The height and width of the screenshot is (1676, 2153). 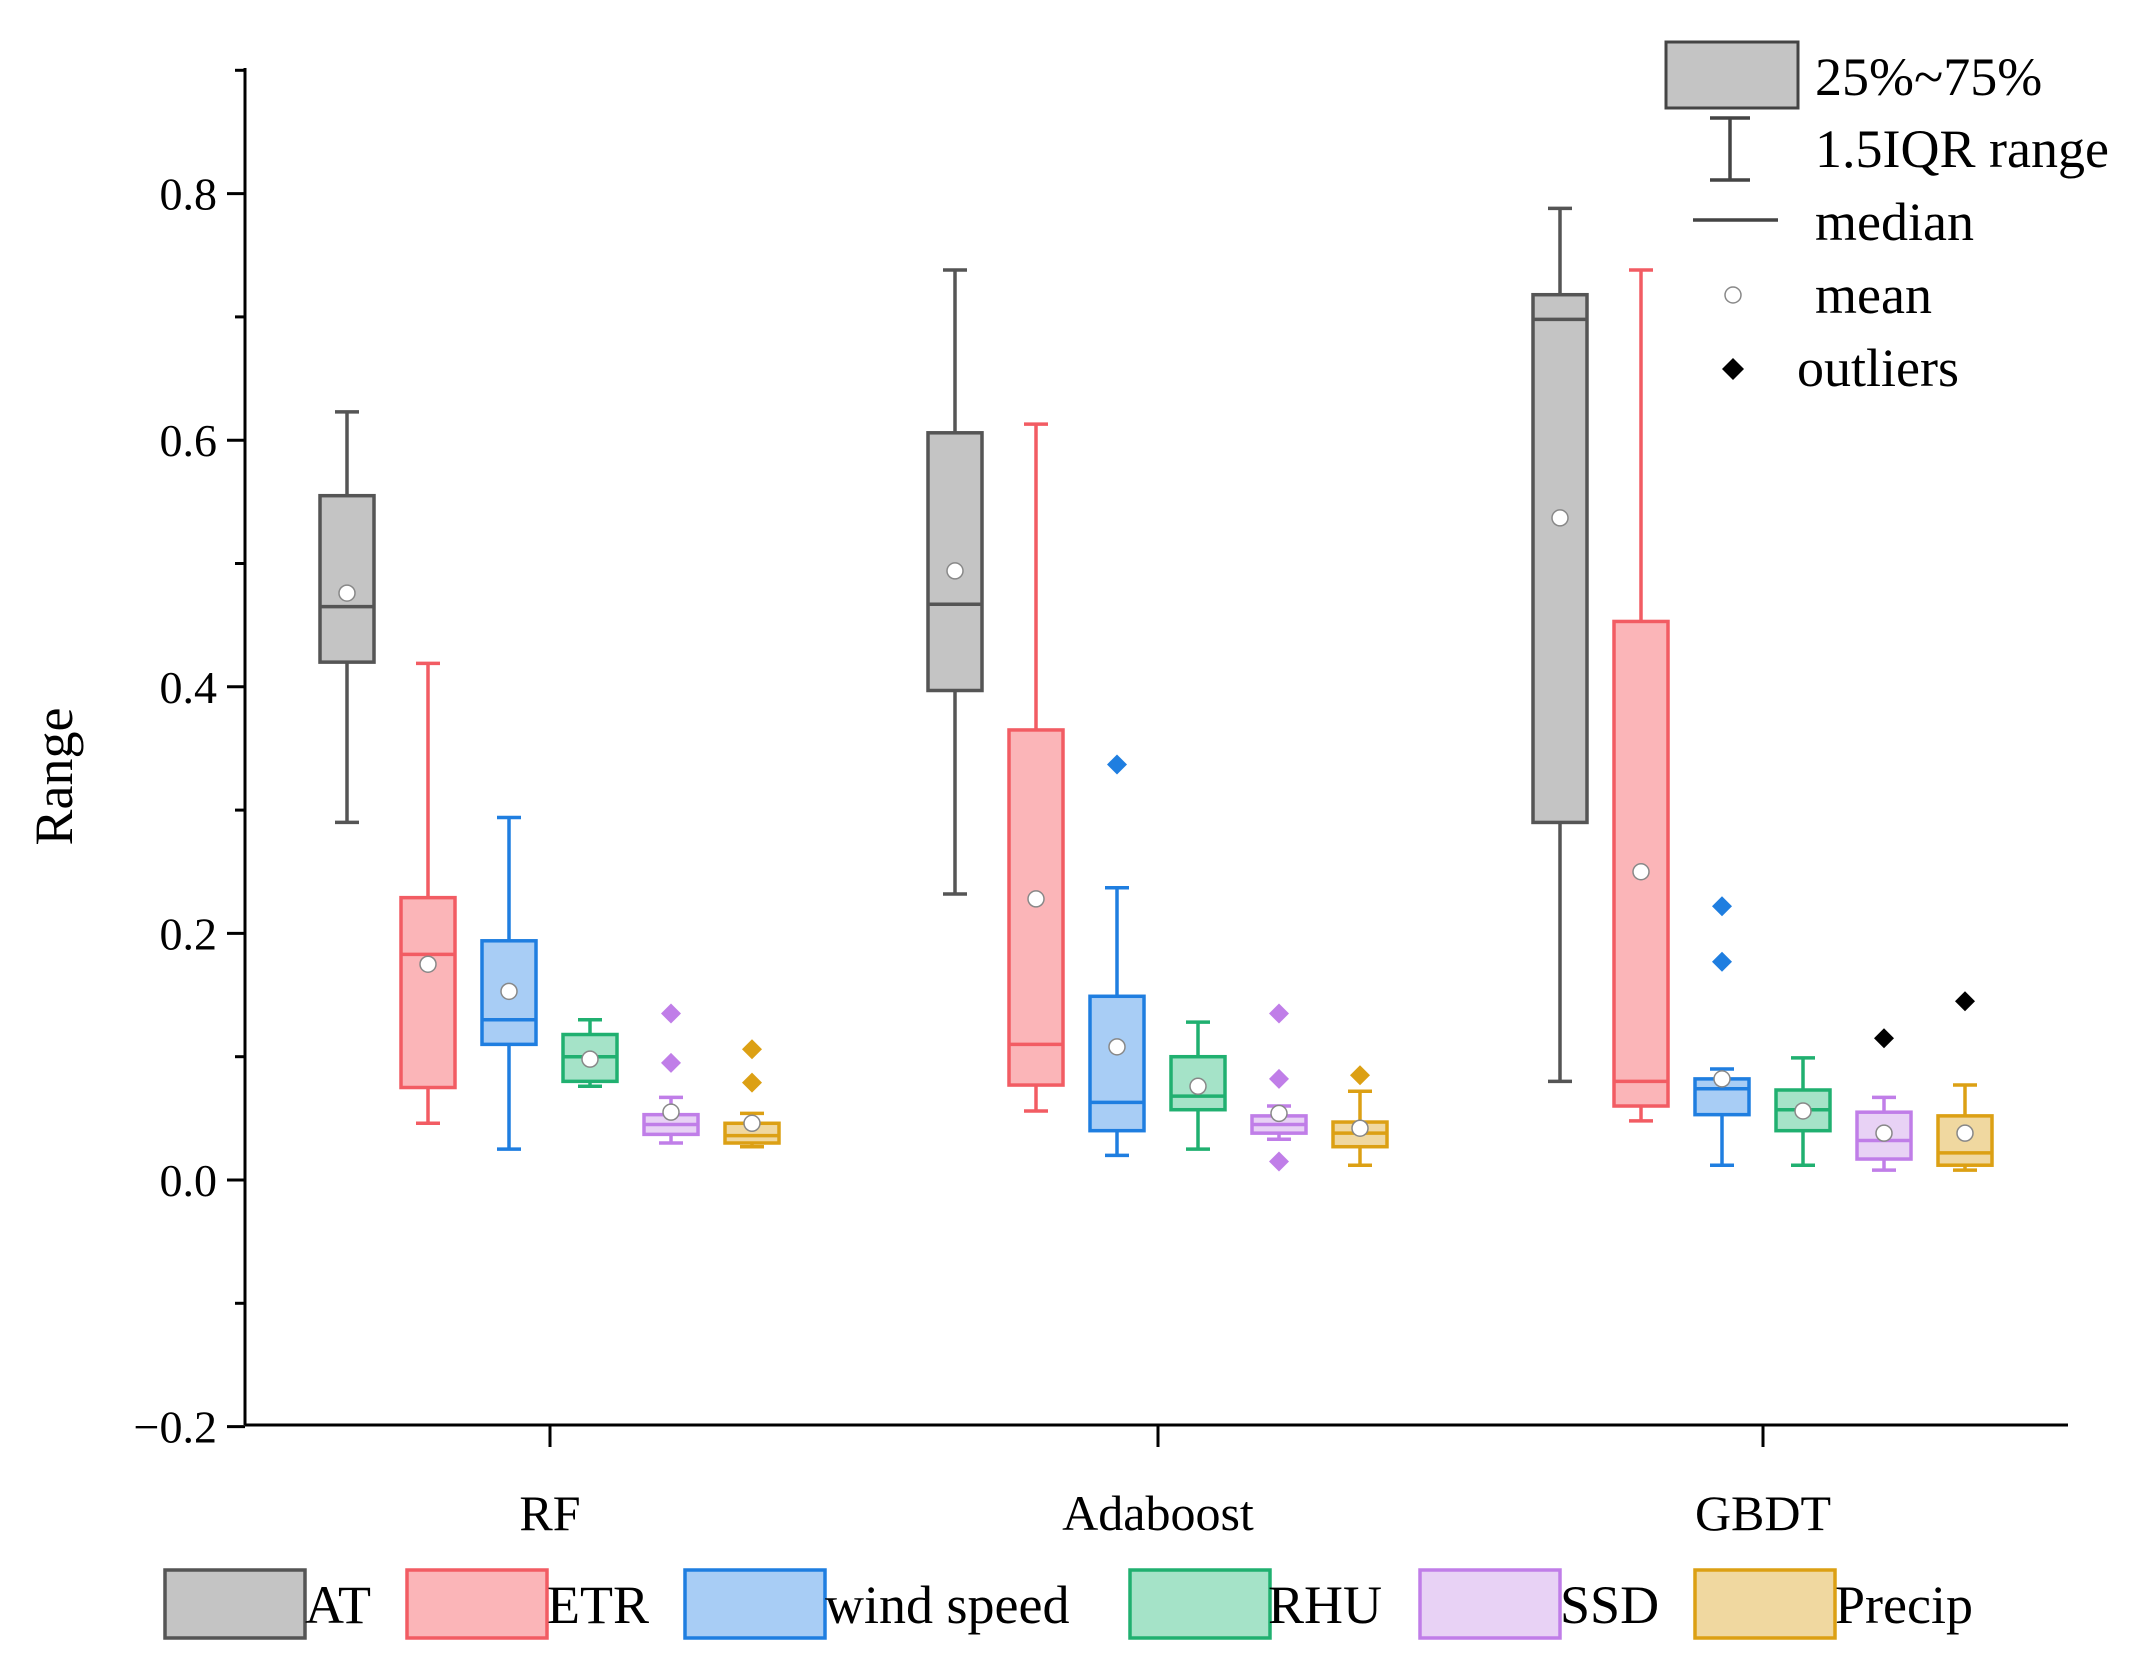 I want to click on key-median-label: median, so click(x=1894, y=222).